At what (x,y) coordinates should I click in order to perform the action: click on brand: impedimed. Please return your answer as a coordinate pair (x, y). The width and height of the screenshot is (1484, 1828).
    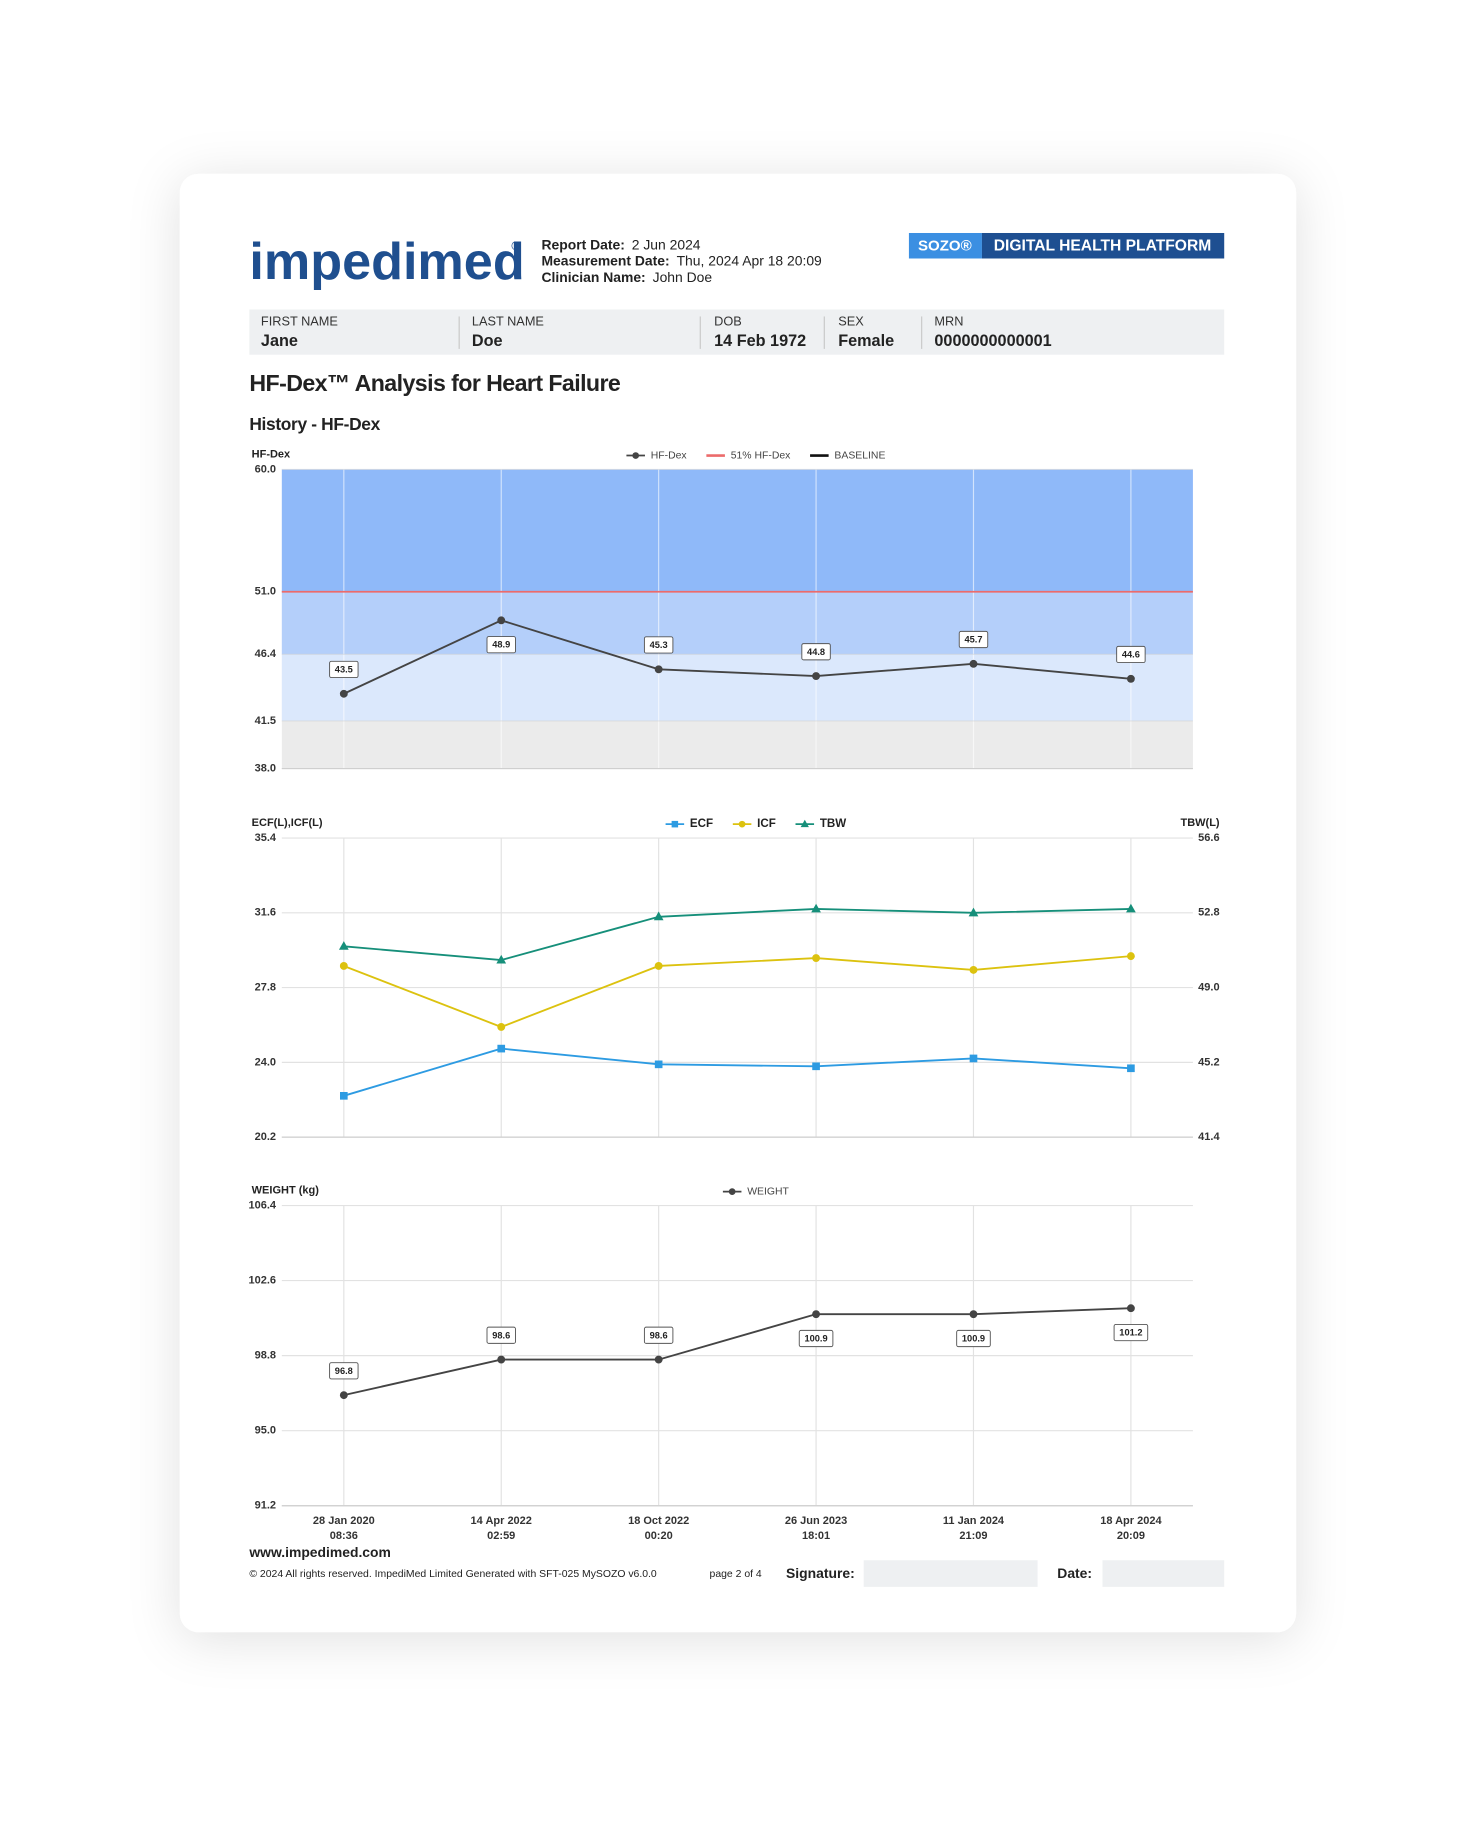
    Looking at the image, I should click on (386, 262).